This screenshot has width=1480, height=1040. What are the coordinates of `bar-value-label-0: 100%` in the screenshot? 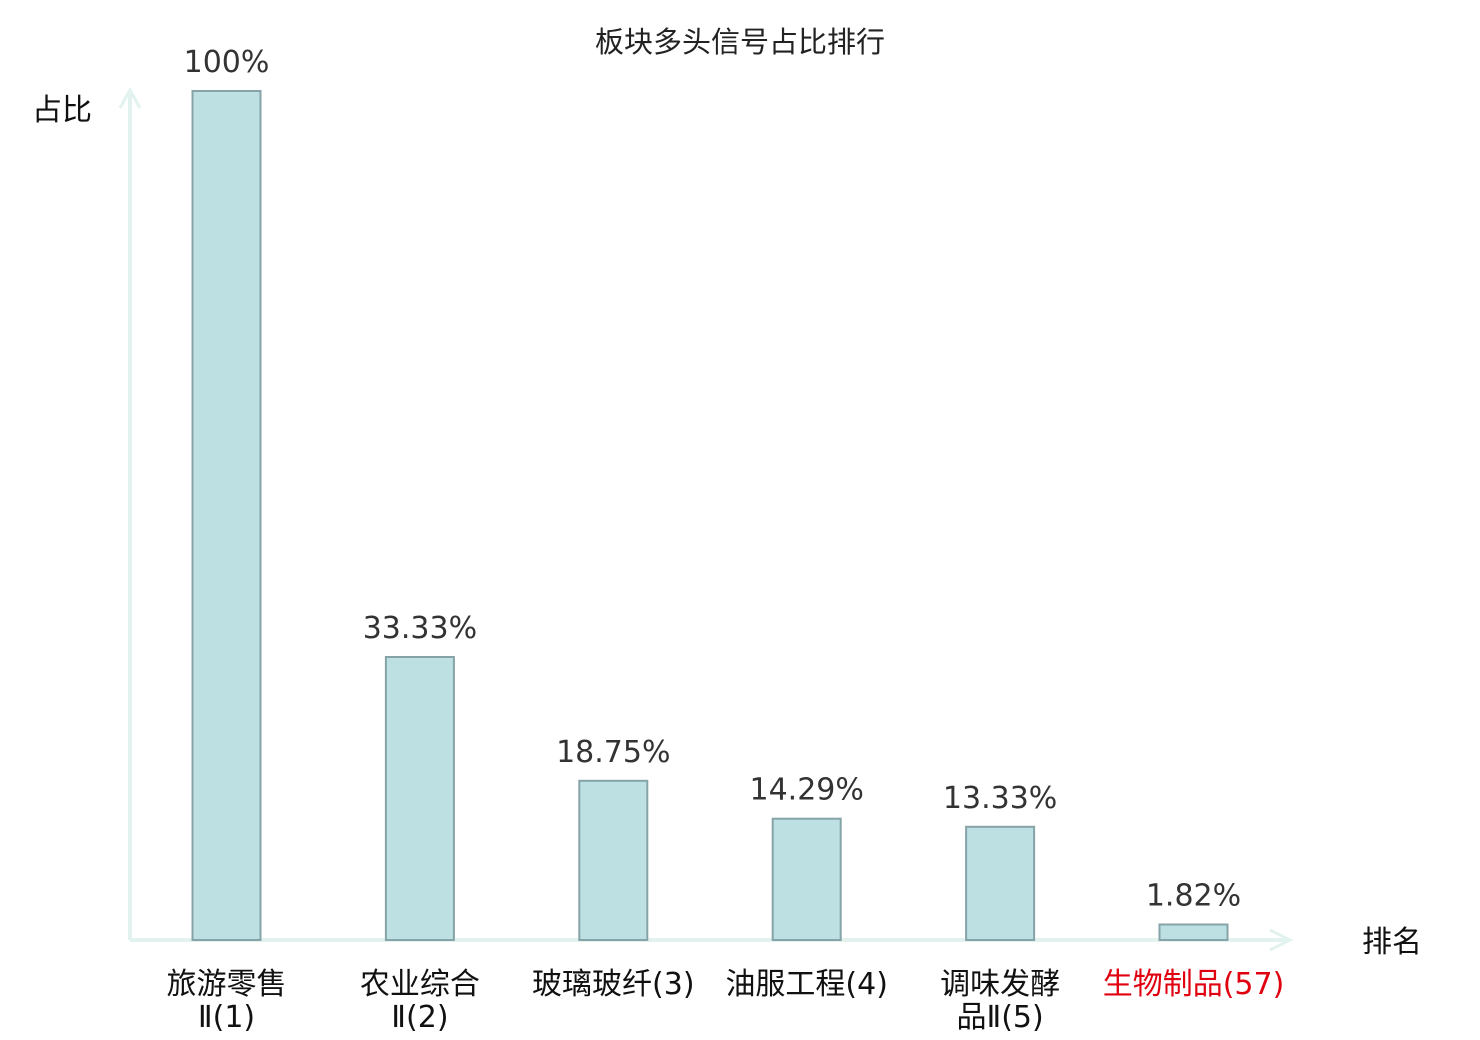 It's located at (227, 62).